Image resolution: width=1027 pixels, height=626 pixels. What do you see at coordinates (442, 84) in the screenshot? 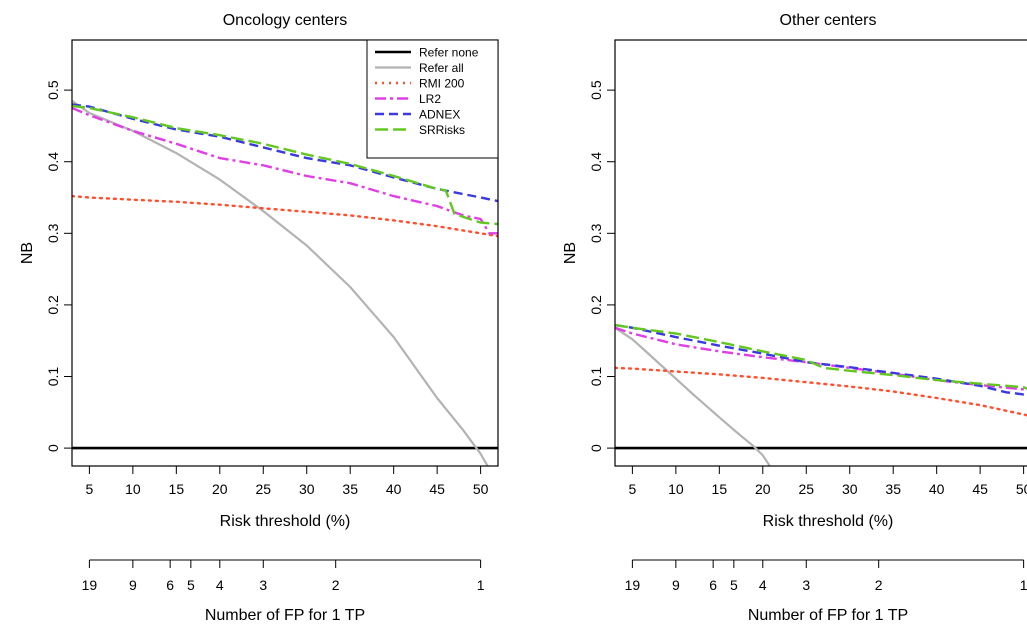
I see `legend-label: RMI 200` at bounding box center [442, 84].